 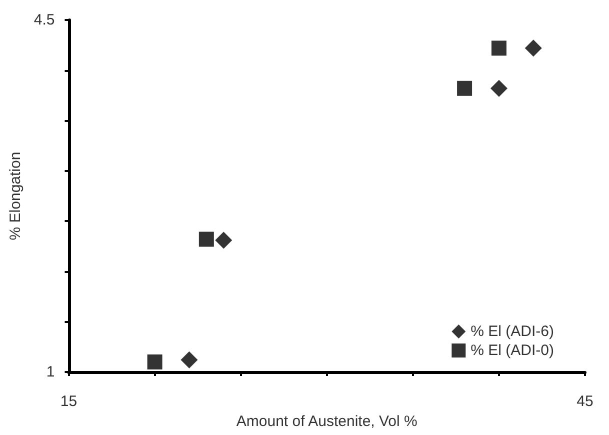 I want to click on legend-label: % El (ADI-6), so click(x=512, y=331).